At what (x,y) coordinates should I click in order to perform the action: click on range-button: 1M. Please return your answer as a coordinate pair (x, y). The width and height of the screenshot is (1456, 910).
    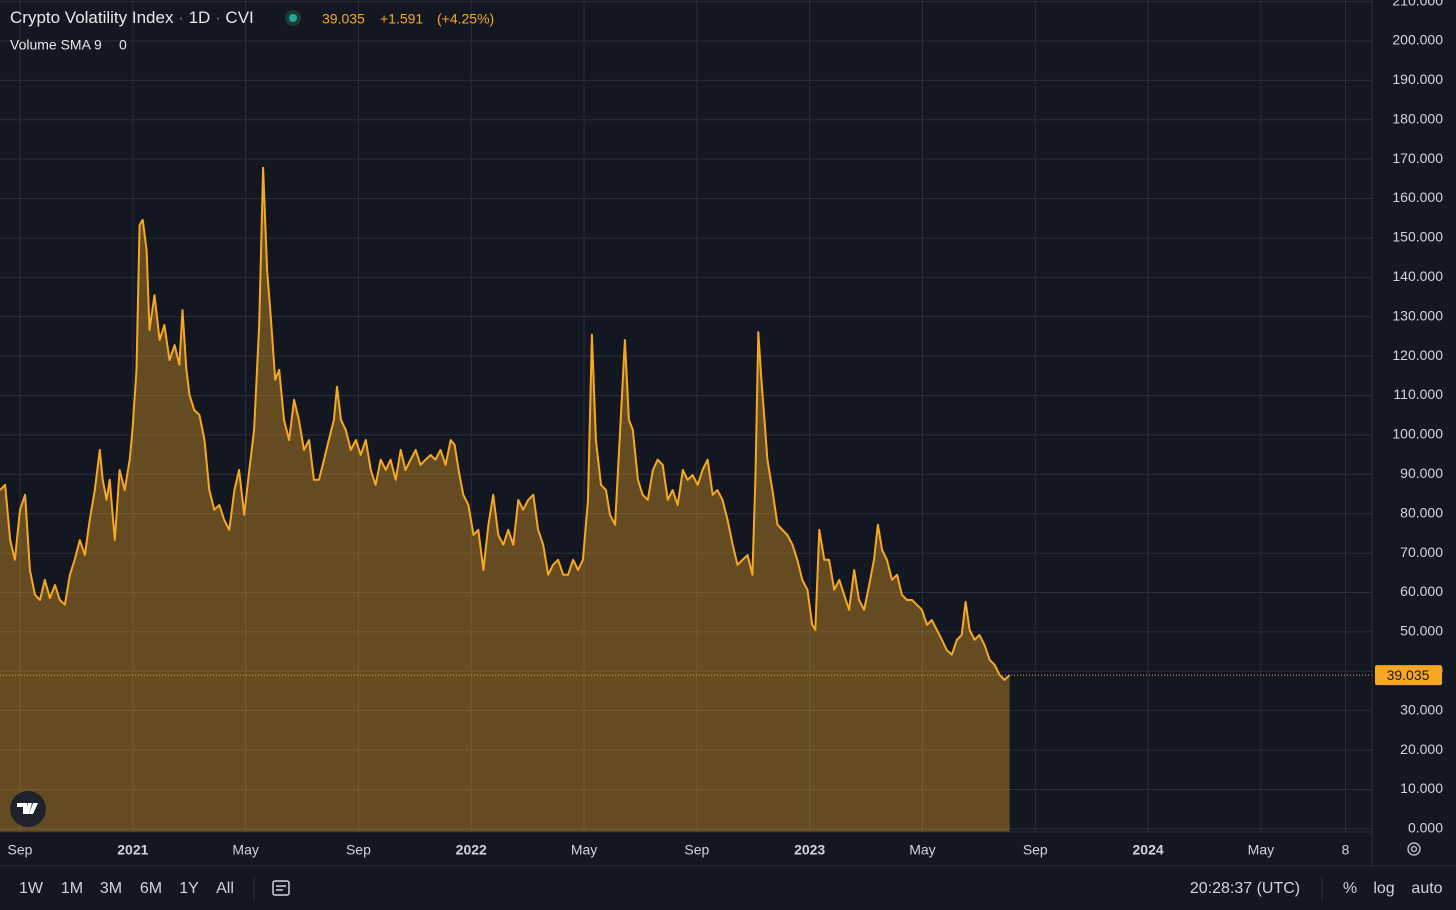
    Looking at the image, I should click on (72, 888).